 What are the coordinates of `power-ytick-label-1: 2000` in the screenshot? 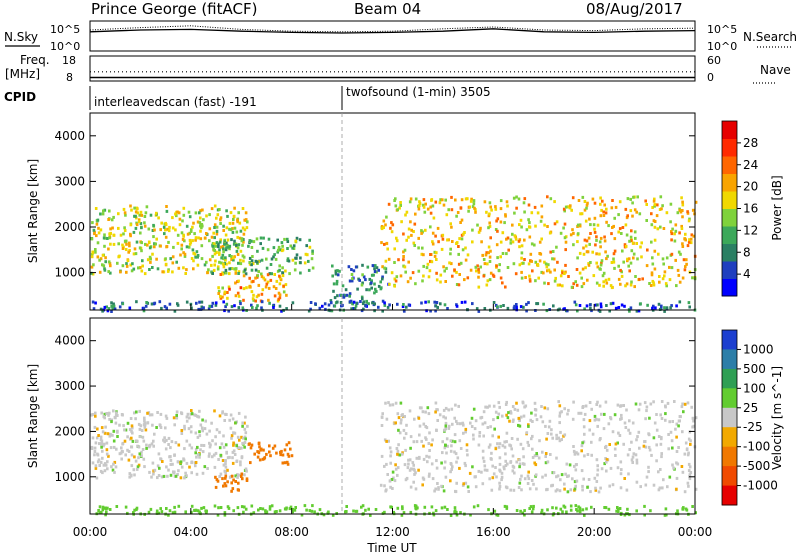 It's located at (69, 227).